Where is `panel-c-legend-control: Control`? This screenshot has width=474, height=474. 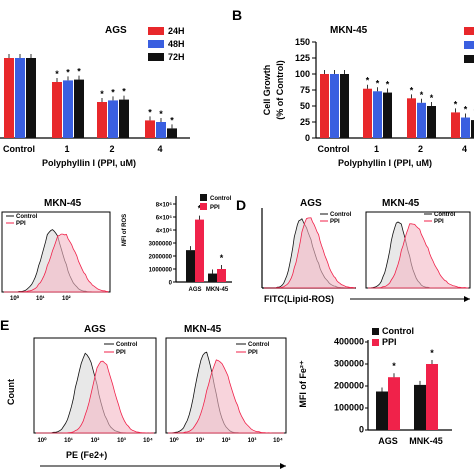
panel-c-legend-control: Control is located at coordinates (27, 217).